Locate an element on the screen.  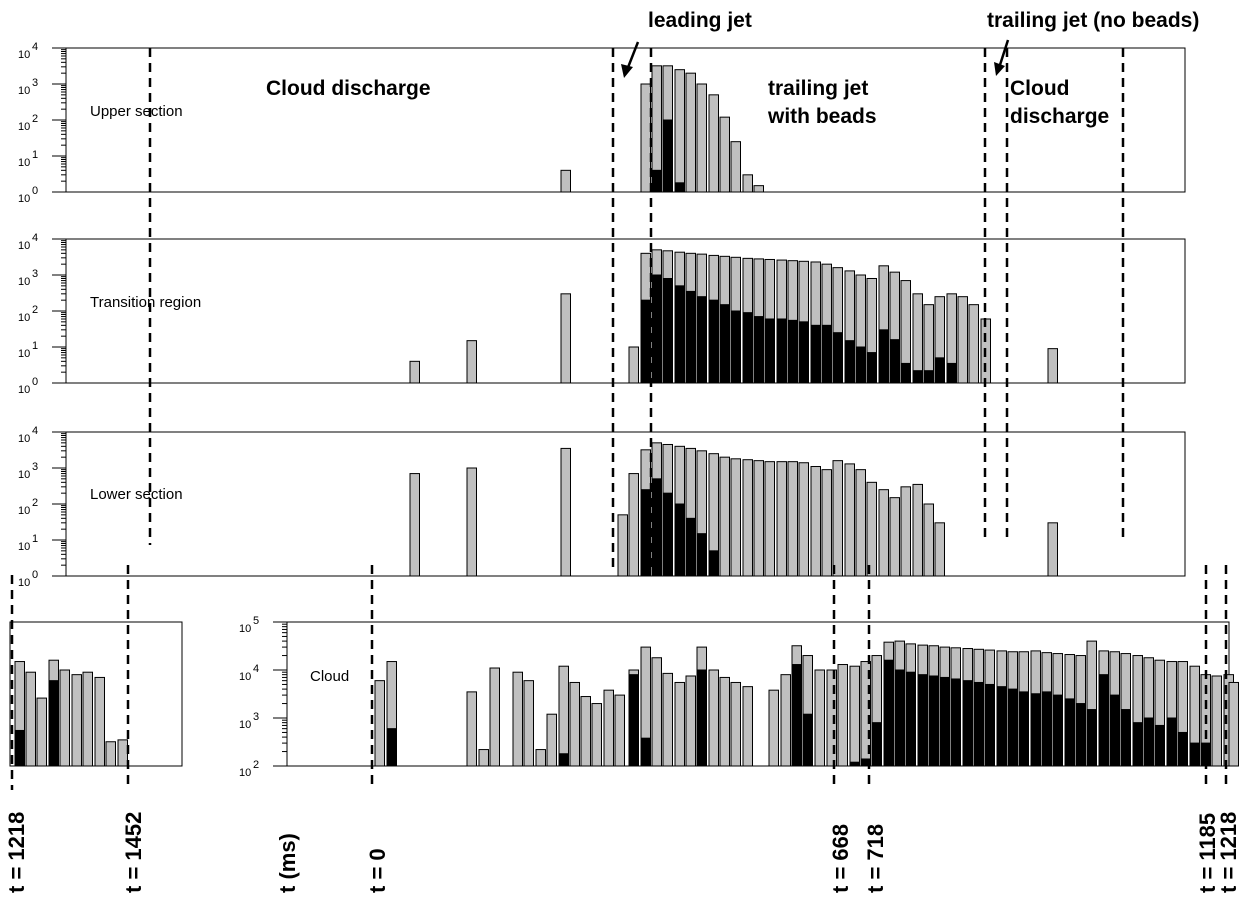
y-tick-exponent-upper: 3 is located at coordinates (35, 83).